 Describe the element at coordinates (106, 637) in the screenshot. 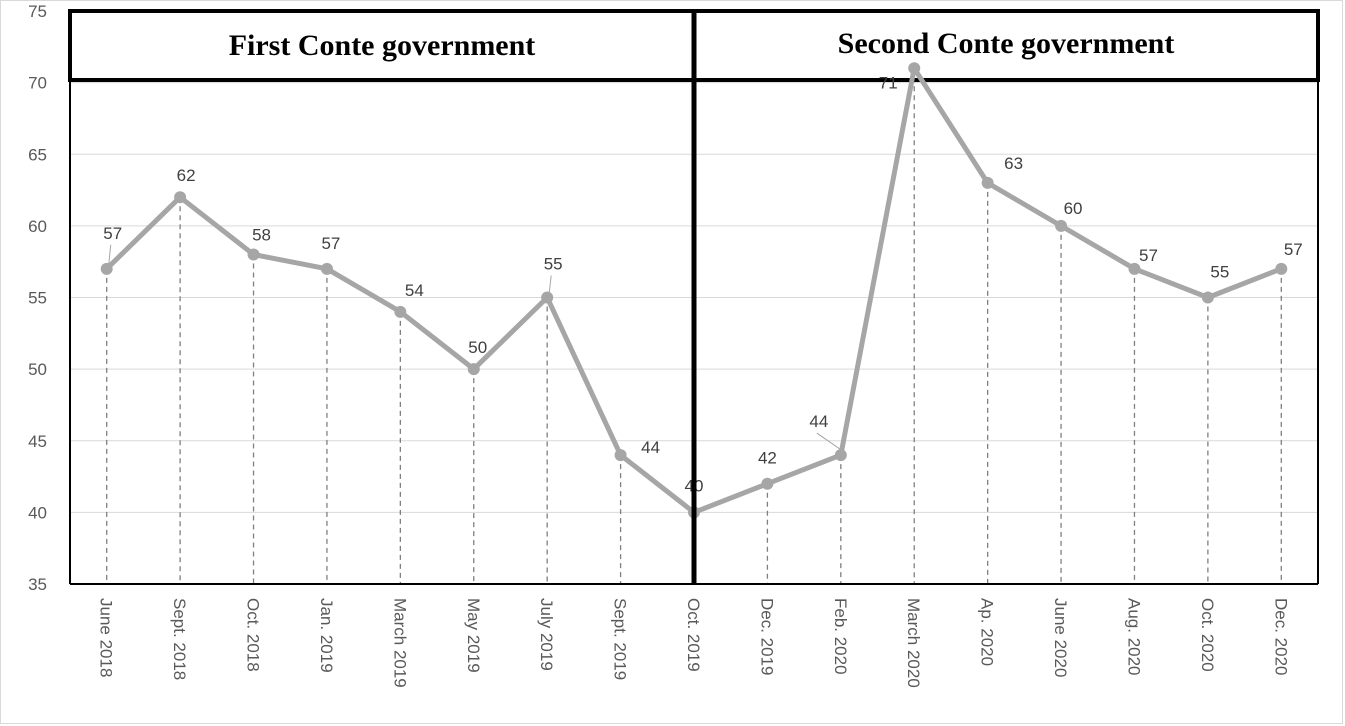

I see `x-tick-label: June 2018` at that location.